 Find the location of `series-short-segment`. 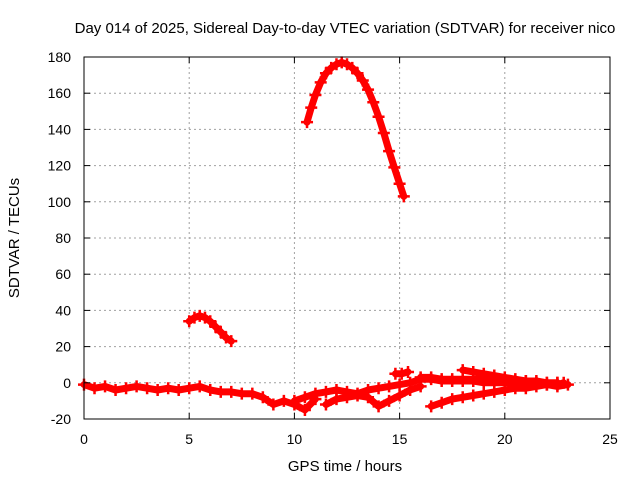

series-short-segment is located at coordinates (402, 372).